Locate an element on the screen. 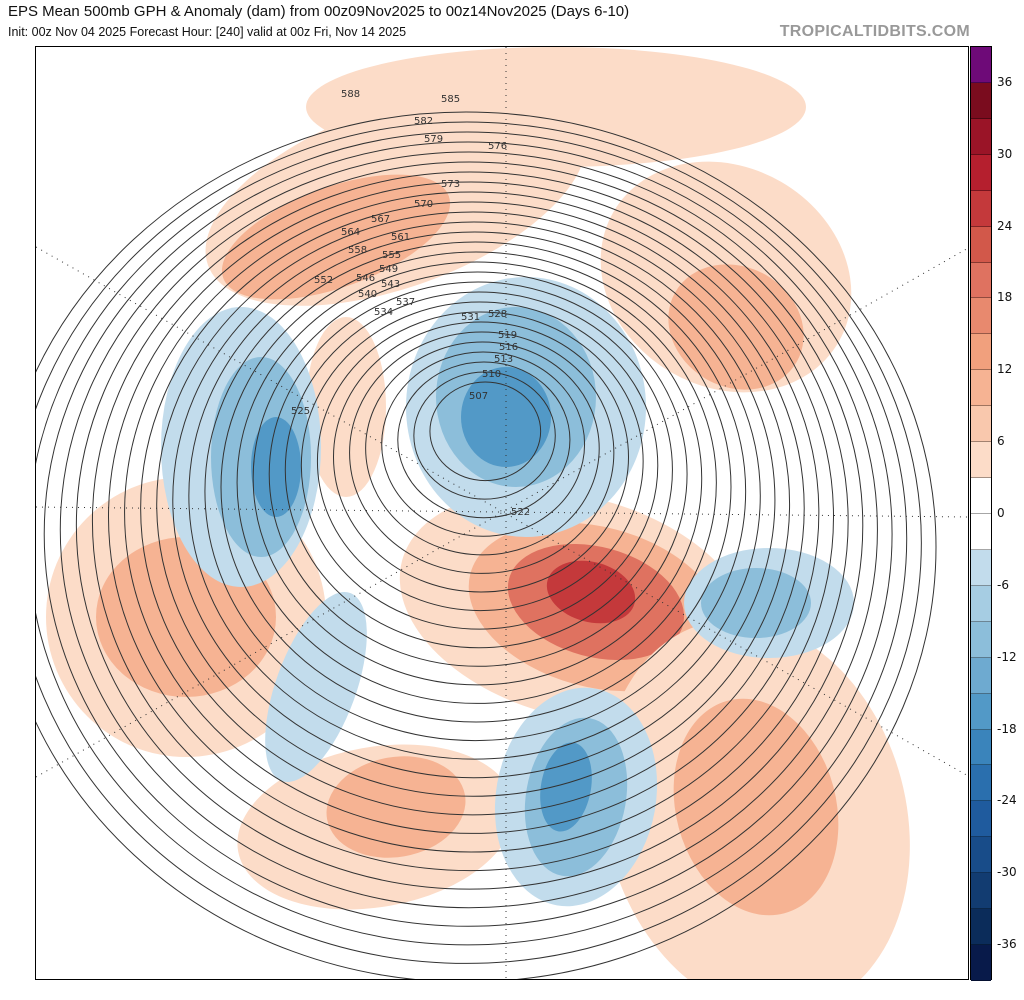 This screenshot has height=1000, width=1024. colorbar-tick-label: 18 is located at coordinates (1005, 297).